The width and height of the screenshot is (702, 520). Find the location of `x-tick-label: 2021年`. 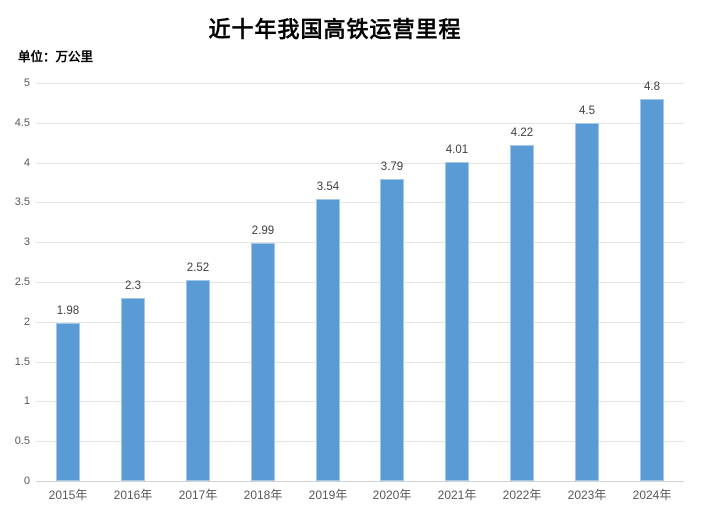

x-tick-label: 2021年 is located at coordinates (457, 495).